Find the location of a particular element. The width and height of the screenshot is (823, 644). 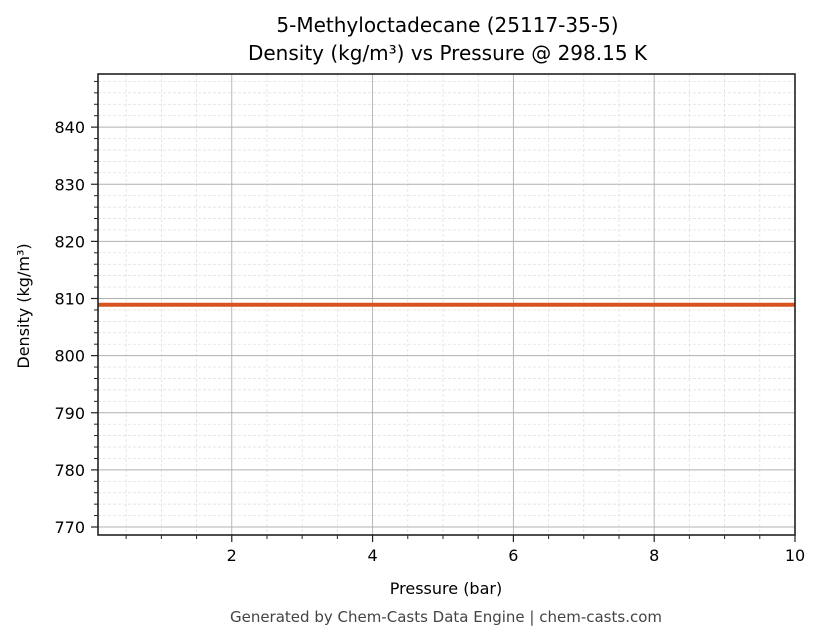

y-tick-label: 830 is located at coordinates (69, 184).